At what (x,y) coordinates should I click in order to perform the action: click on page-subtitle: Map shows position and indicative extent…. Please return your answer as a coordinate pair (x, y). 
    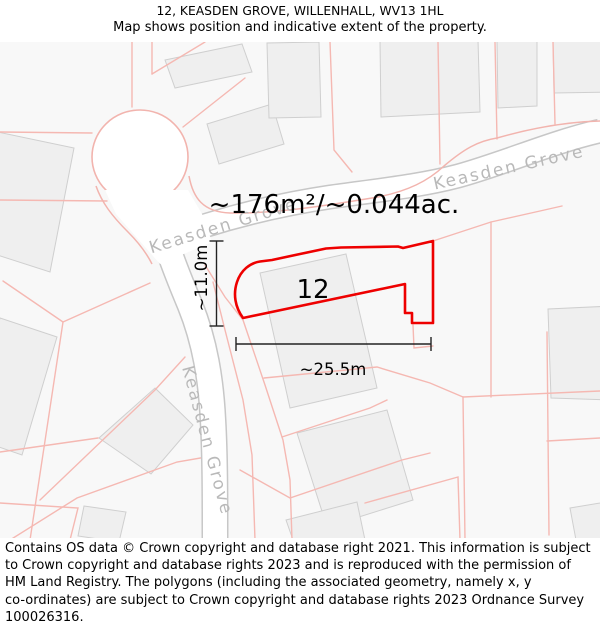
    Looking at the image, I should click on (300, 27).